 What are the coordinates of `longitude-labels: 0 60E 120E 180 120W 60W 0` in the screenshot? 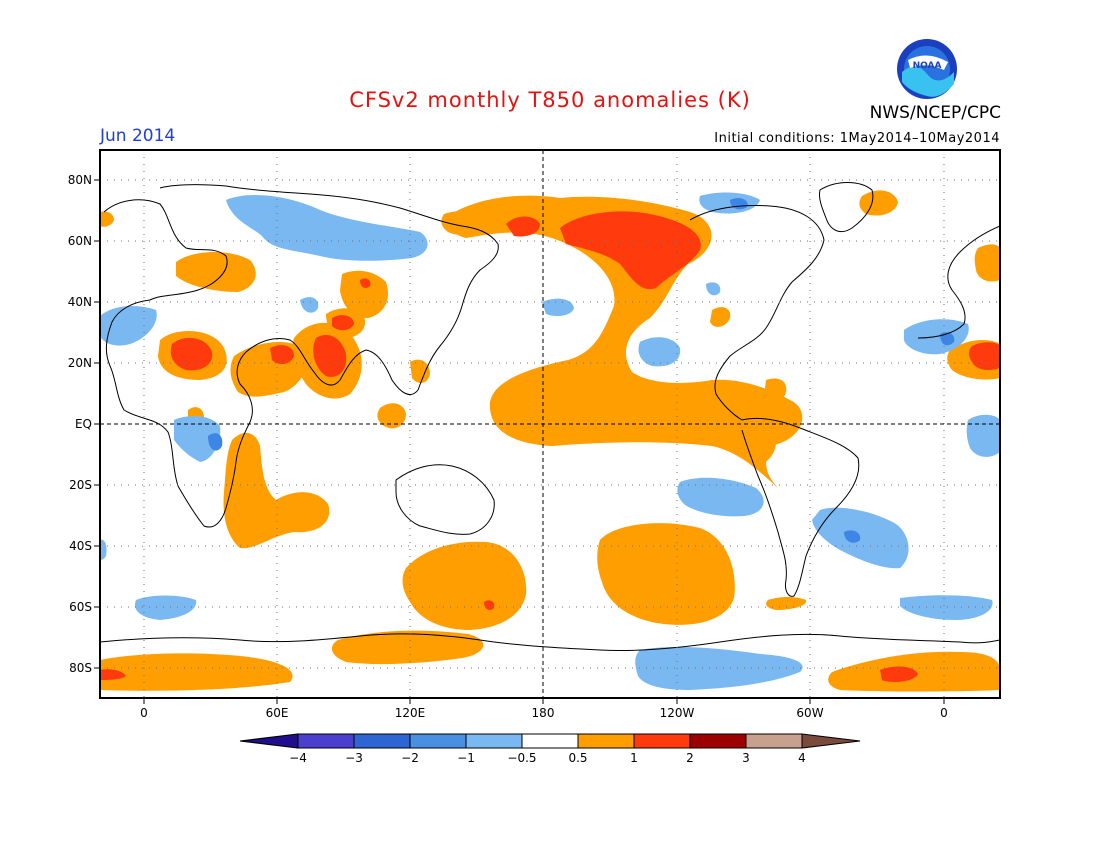 It's located at (544, 713).